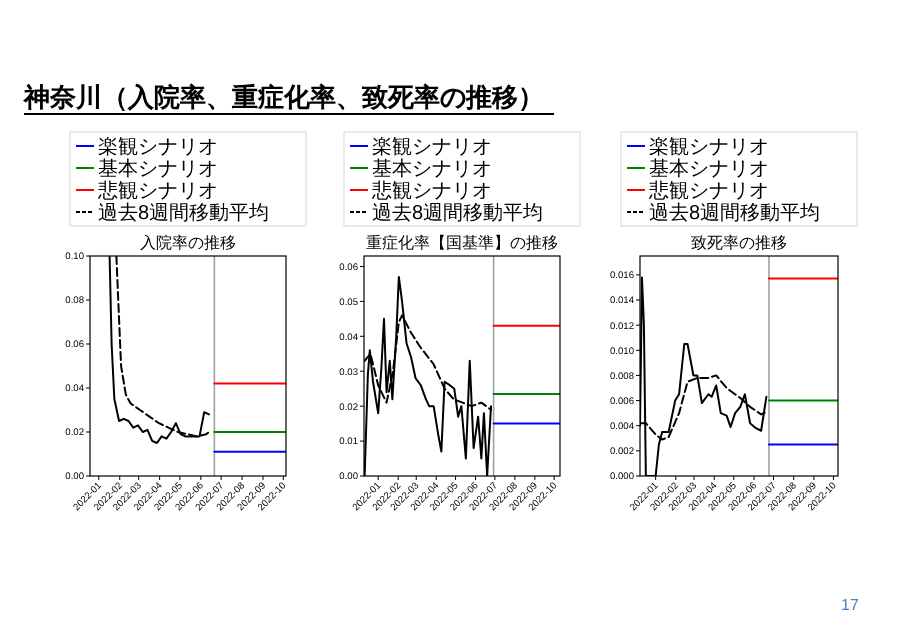  What do you see at coordinates (850, 605) in the screenshot?
I see `text: 17` at bounding box center [850, 605].